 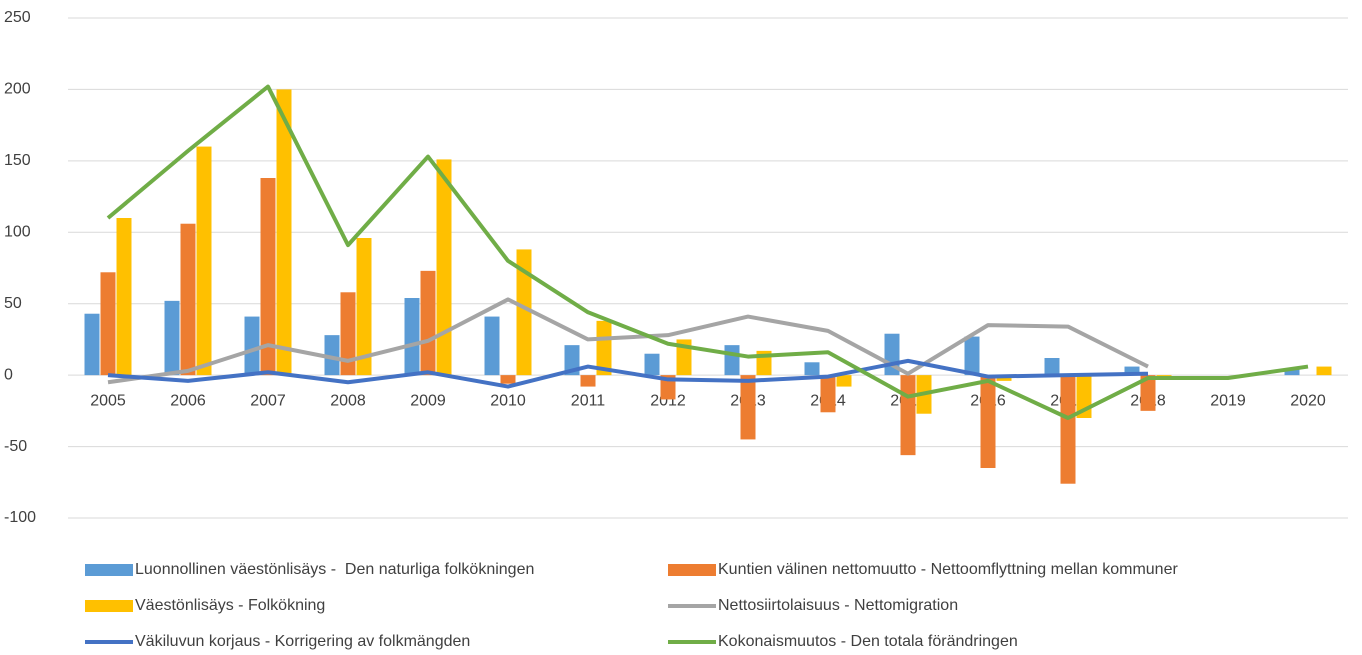 I want to click on legend-label: Nettosiirtolaisuus - Nettomigration, so click(x=838, y=605).